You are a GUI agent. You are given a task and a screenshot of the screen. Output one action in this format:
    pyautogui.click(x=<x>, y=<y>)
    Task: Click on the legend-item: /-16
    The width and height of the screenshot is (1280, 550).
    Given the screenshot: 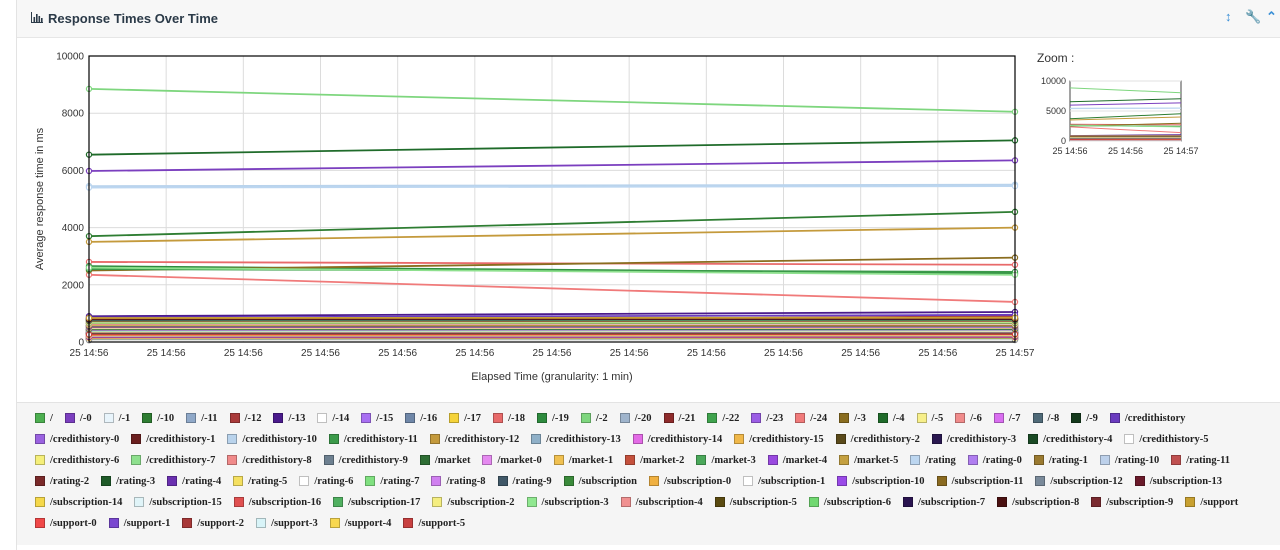 What is the action you would take?
    pyautogui.click(x=421, y=418)
    